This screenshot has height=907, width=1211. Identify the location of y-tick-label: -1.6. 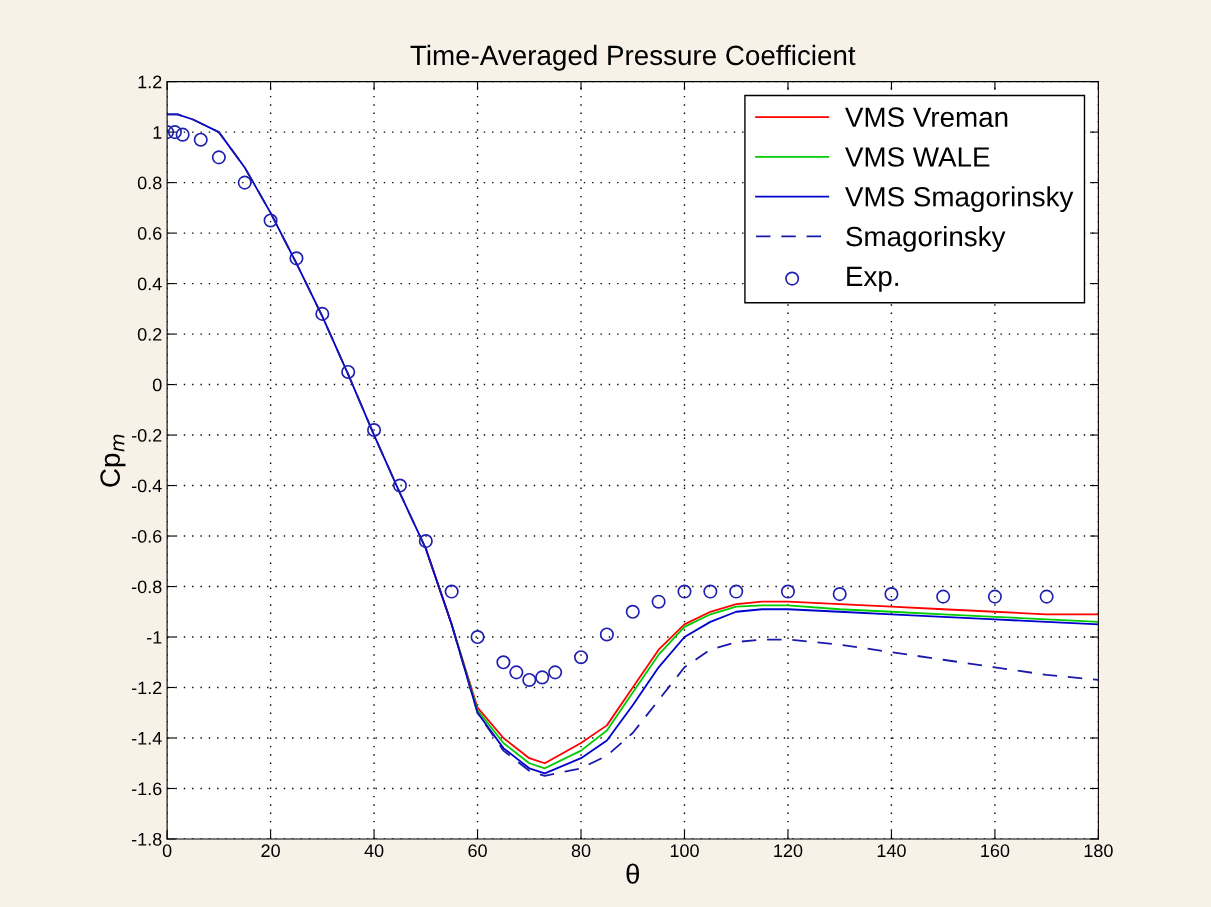
(146, 789).